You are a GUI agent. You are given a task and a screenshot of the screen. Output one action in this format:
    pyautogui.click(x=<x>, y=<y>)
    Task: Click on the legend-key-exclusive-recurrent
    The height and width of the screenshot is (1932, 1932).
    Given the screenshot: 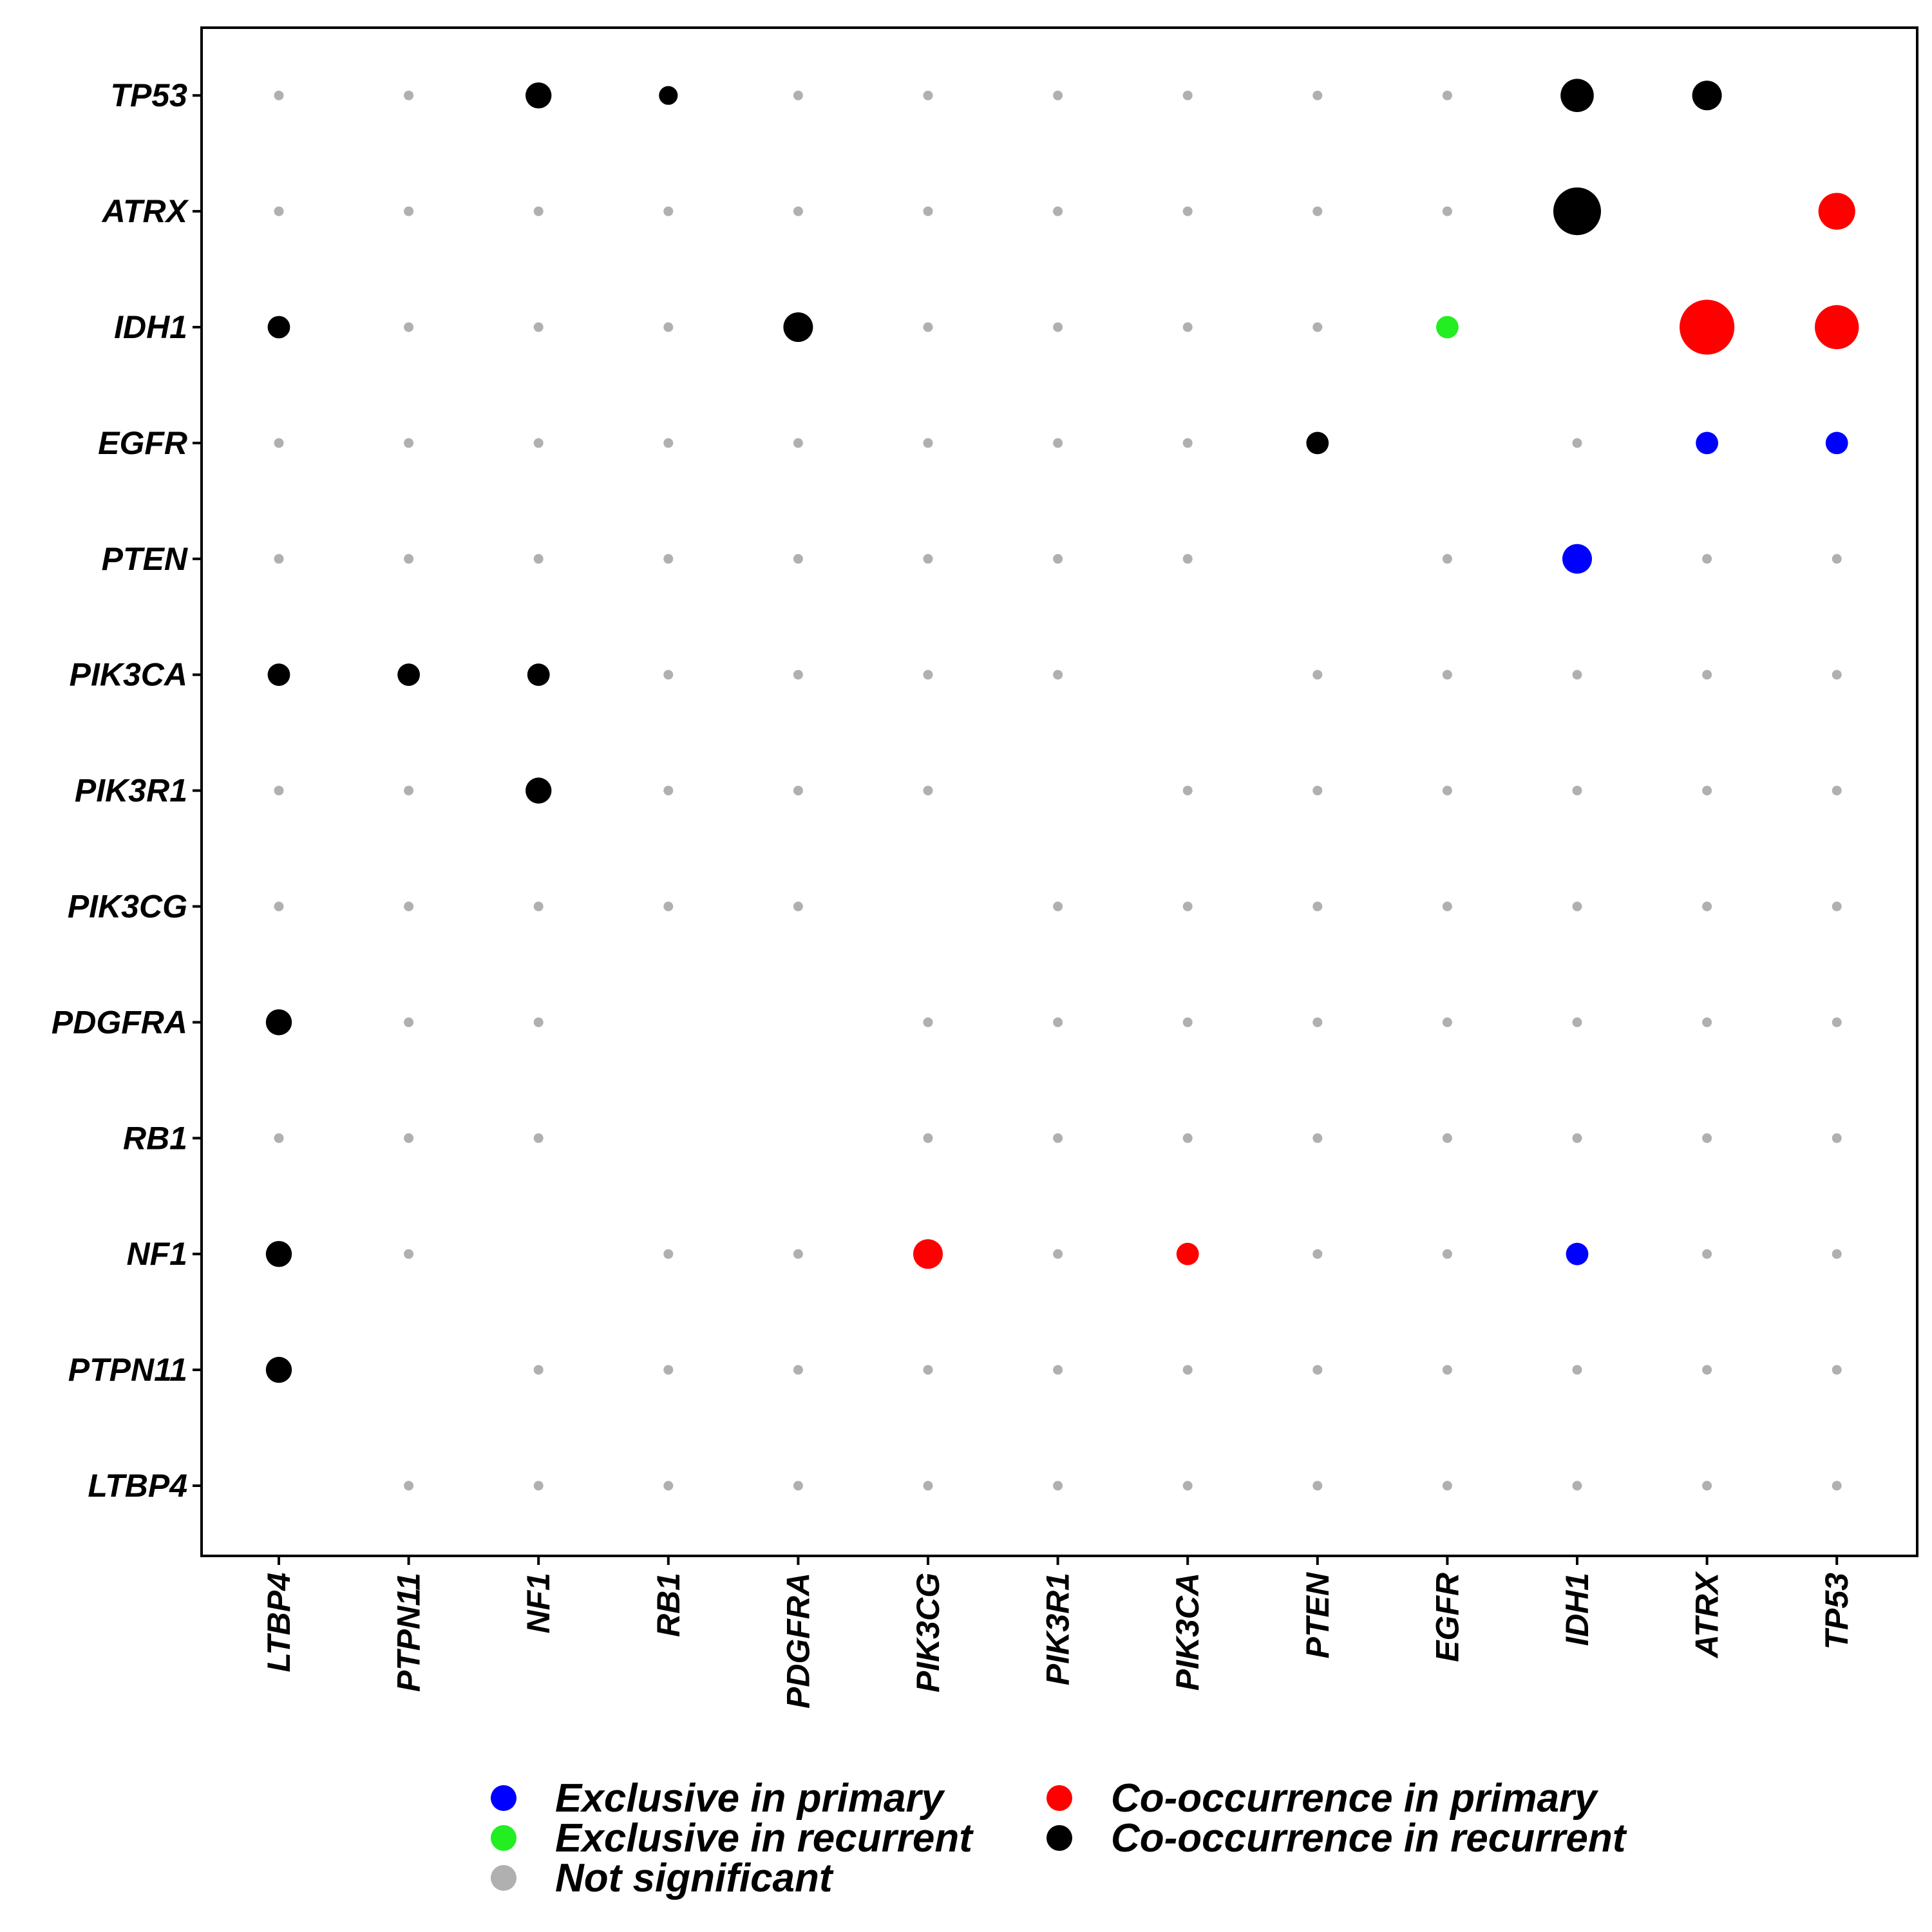 What is the action you would take?
    pyautogui.click(x=503, y=1838)
    